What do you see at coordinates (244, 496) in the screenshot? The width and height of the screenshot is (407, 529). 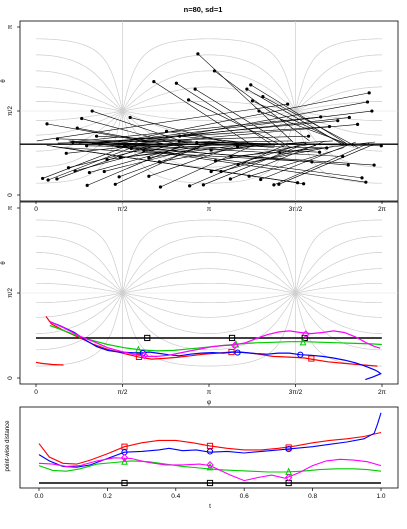 I see `x-tick-label: 0.6` at bounding box center [244, 496].